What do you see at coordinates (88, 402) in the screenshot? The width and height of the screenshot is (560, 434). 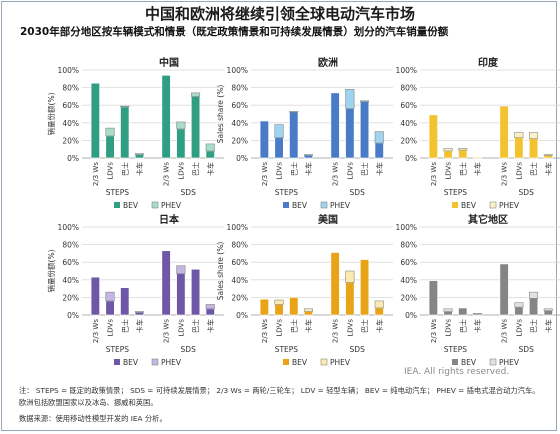 I see `note-line-2: 欧洲包括欧盟国家以及冰岛、挪威和英国。` at bounding box center [88, 402].